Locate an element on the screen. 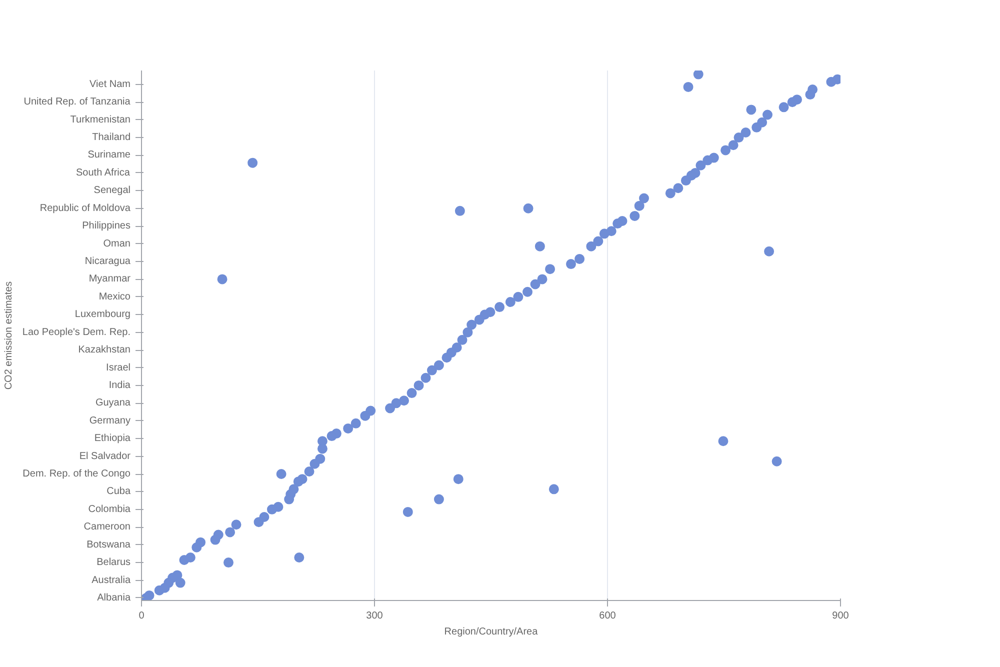 This screenshot has width=1000, height=667. y-tick-label: Nicaragua is located at coordinates (107, 261).